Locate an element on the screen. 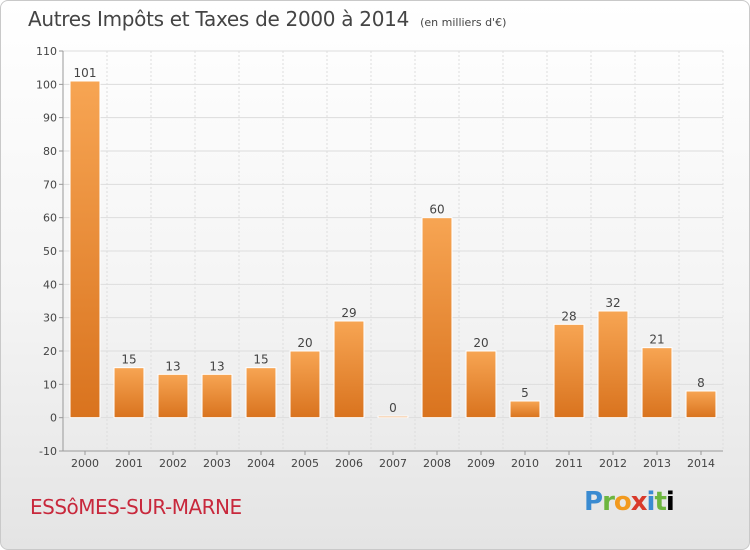 The width and height of the screenshot is (750, 550). data-label: 21 is located at coordinates (656, 340).